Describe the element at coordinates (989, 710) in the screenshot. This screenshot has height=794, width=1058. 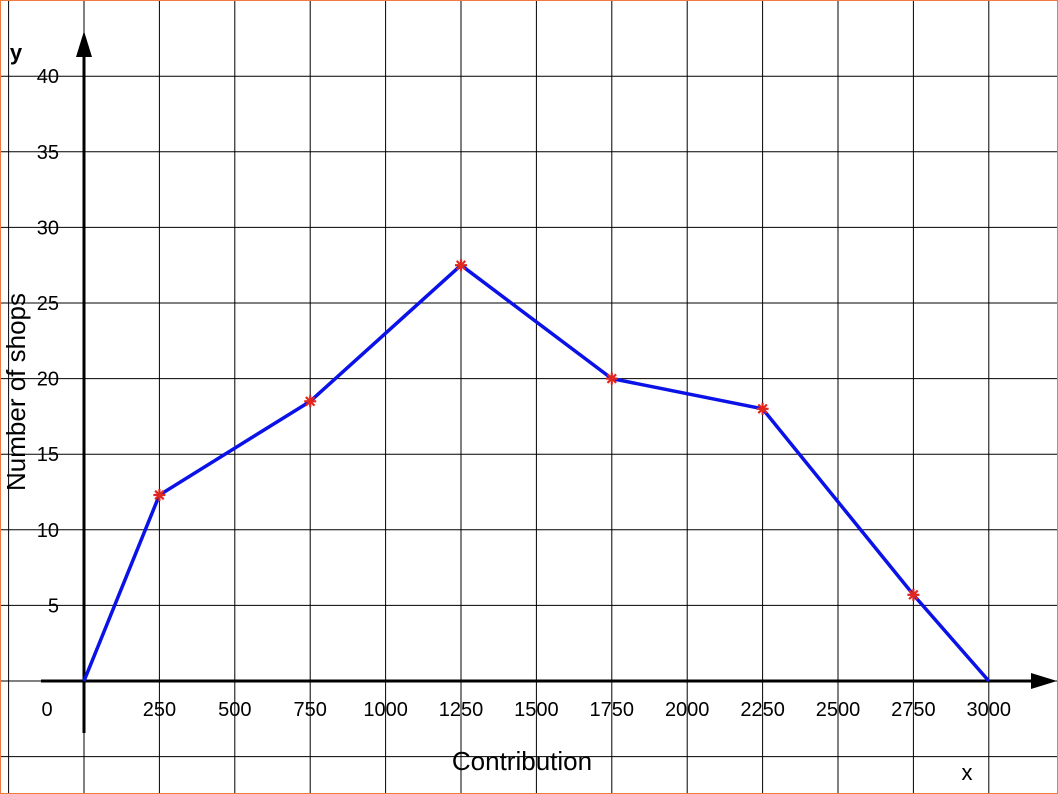
I see `x-tick-label: 3000` at that location.